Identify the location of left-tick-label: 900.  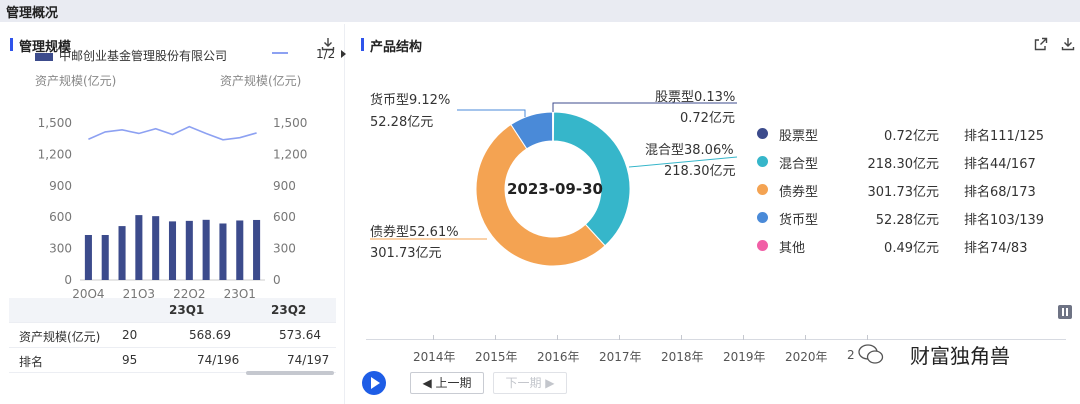
(60, 186).